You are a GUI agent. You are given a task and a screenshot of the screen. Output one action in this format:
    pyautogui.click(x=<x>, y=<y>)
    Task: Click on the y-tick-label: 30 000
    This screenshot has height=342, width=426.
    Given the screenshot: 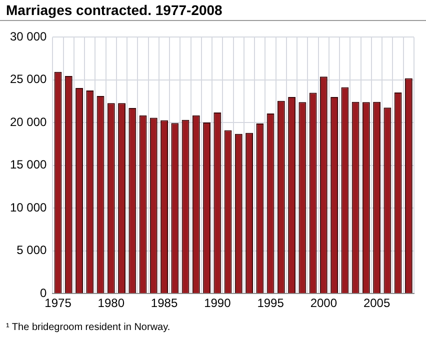 What is the action you would take?
    pyautogui.click(x=29, y=37)
    